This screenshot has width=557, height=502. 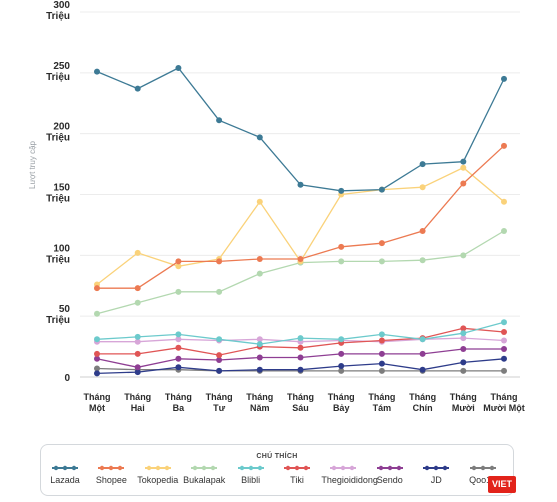 I want to click on y-tick-line: 300, so click(x=61, y=5).